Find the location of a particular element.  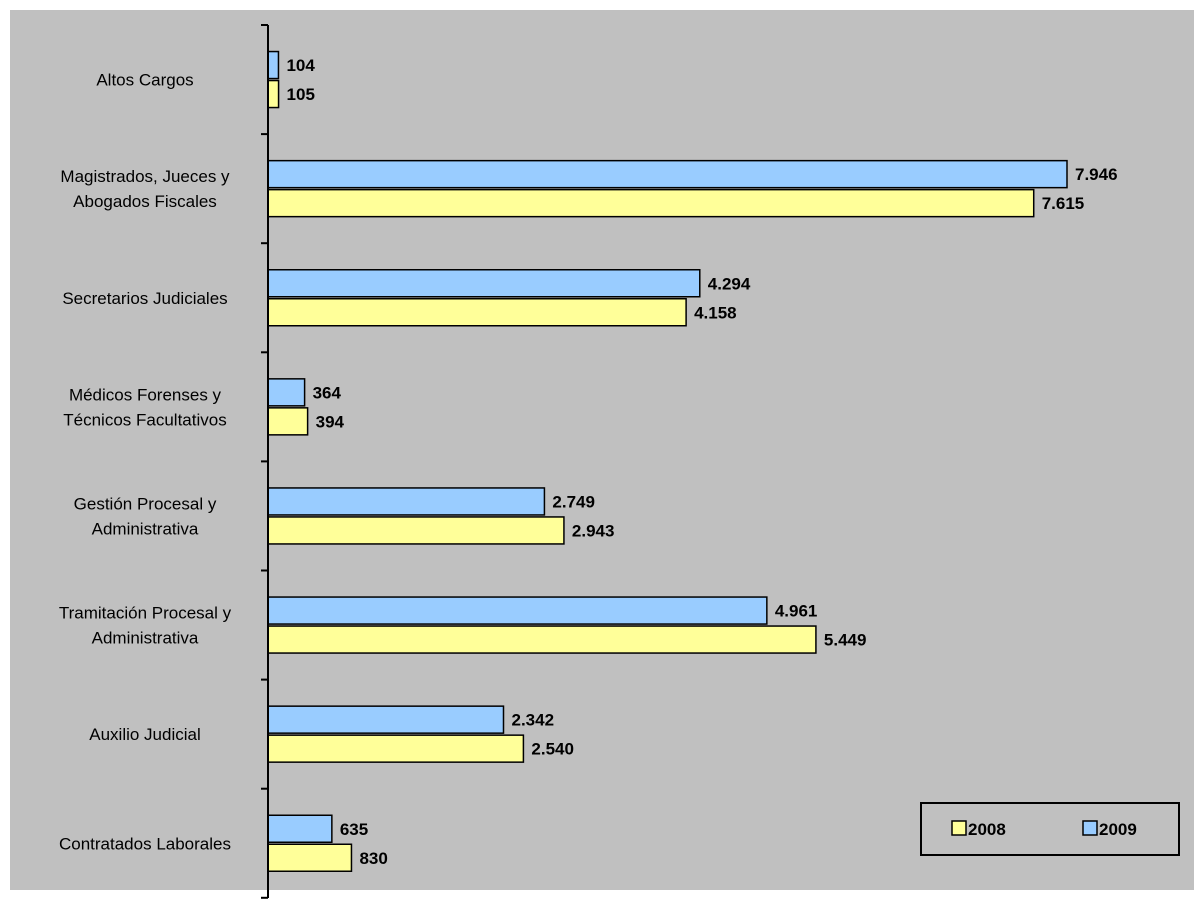

data-label-2008: 830 is located at coordinates (373, 858).